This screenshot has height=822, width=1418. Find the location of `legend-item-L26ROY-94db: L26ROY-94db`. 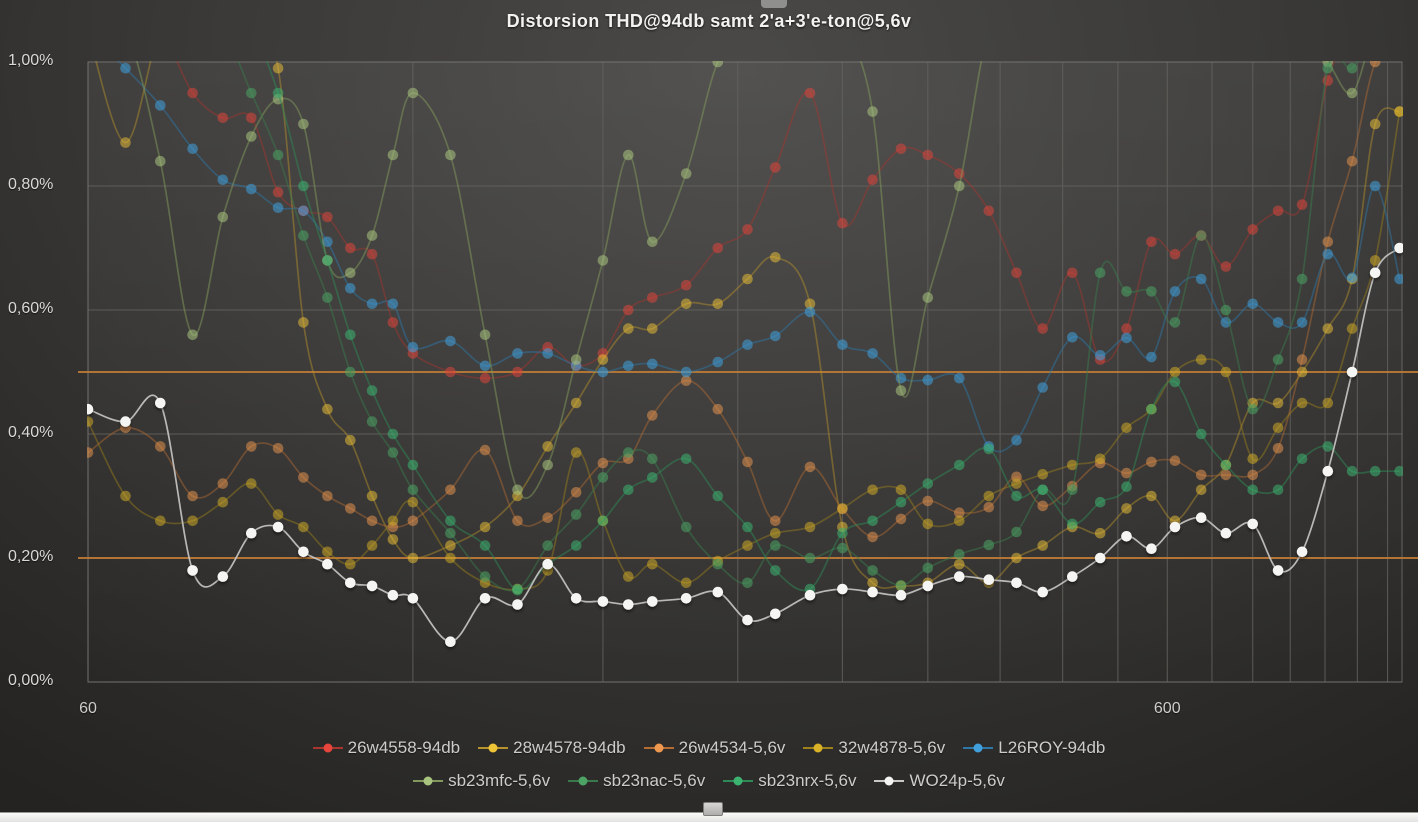

legend-item-L26ROY-94db: L26ROY-94db is located at coordinates (1034, 748).